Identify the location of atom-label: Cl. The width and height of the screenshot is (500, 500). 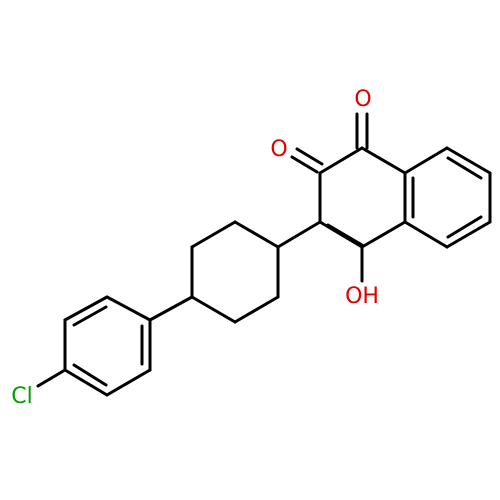
(21, 396).